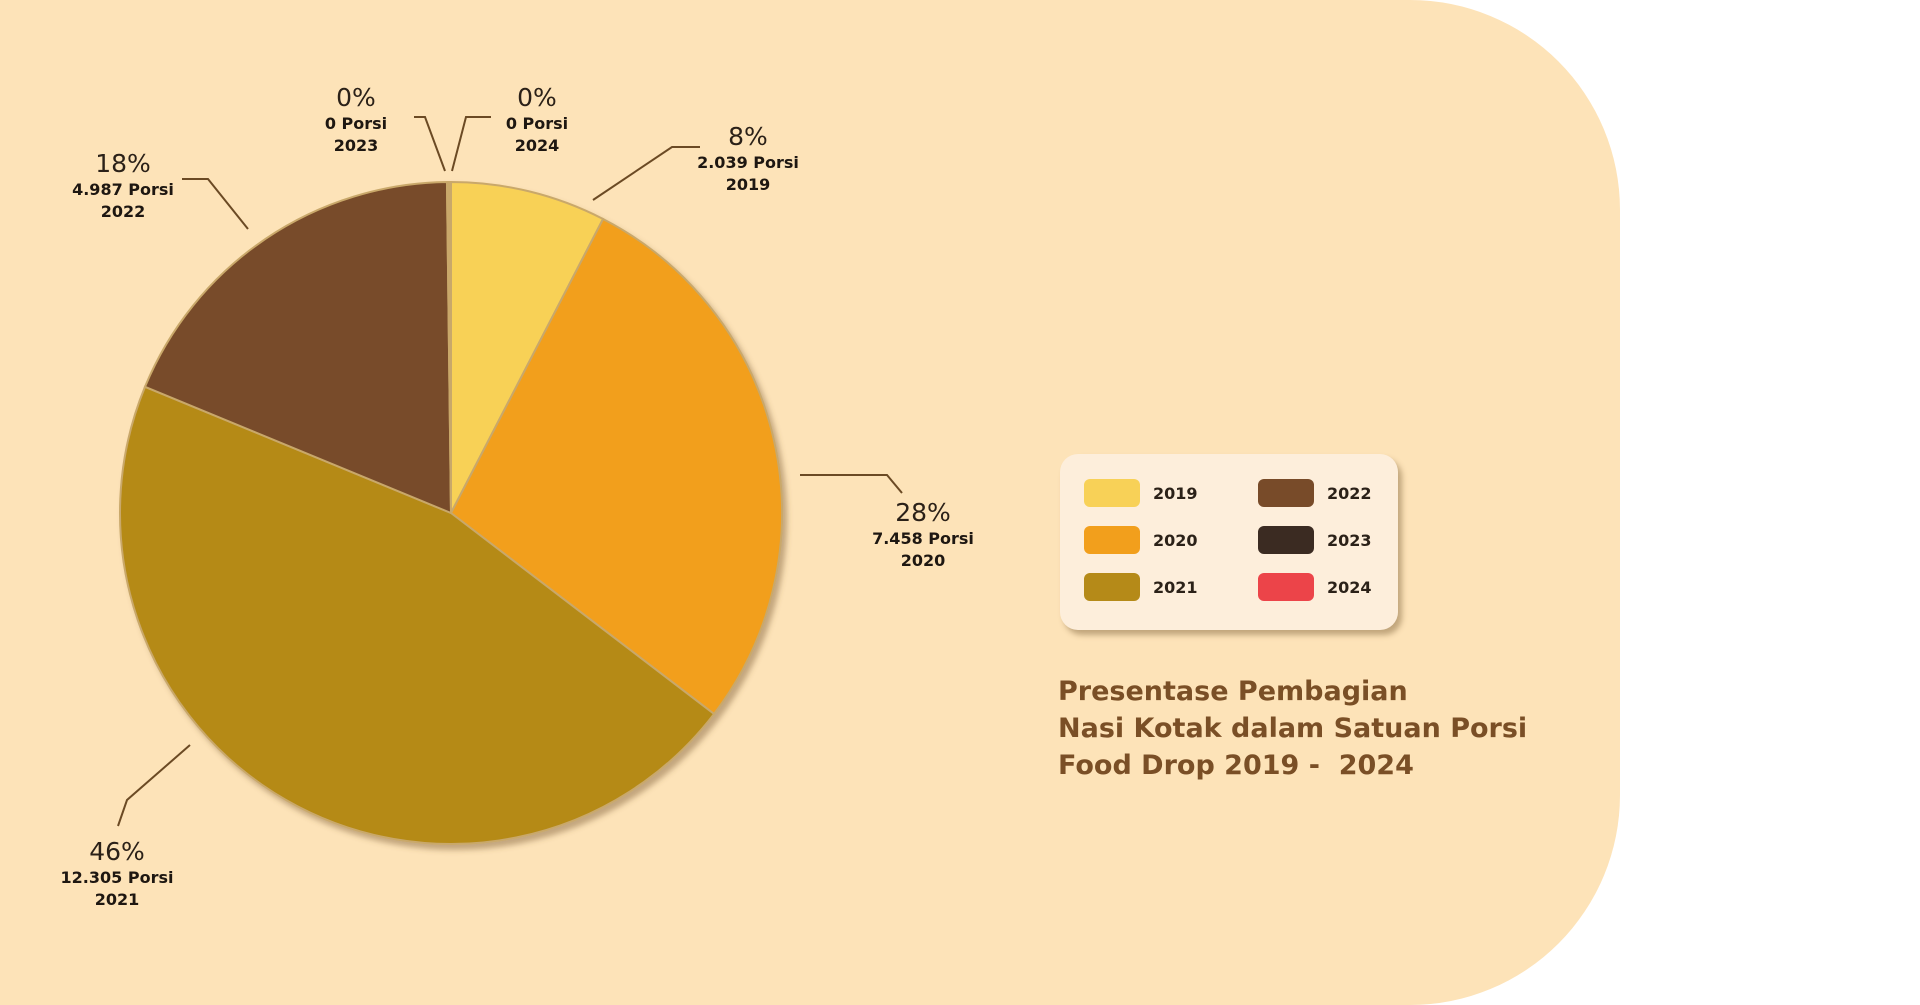 The width and height of the screenshot is (1920, 1005). What do you see at coordinates (537, 145) in the screenshot?
I see `year-label-2024: 2024` at bounding box center [537, 145].